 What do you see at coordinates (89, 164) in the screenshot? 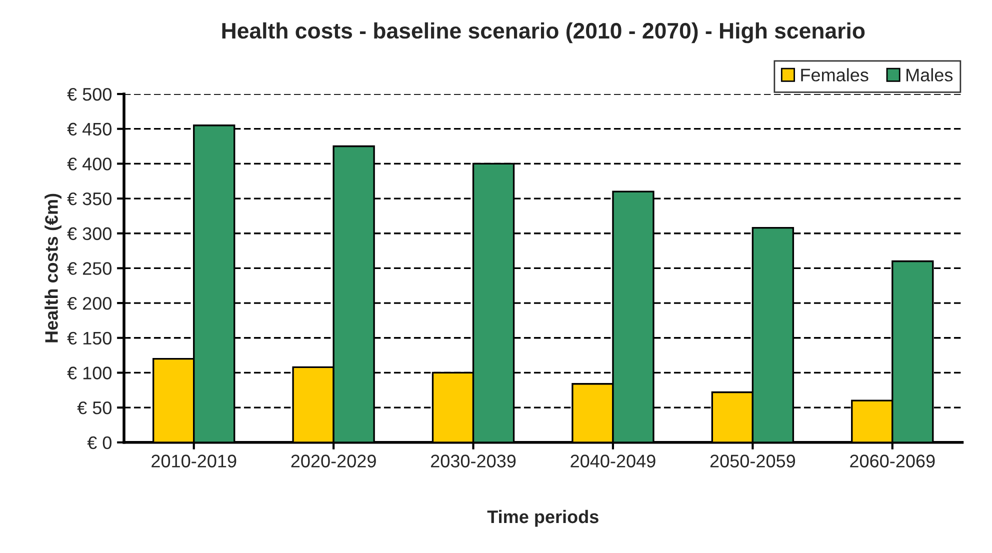
I see `y-tick-label: € 400` at bounding box center [89, 164].